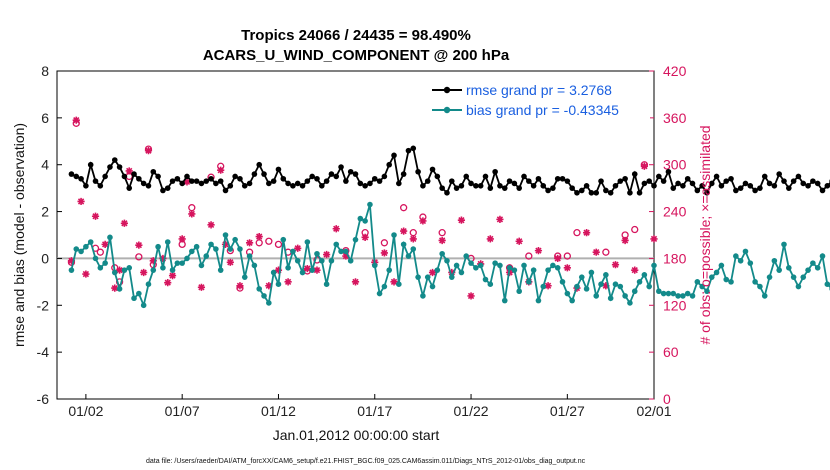 The width and height of the screenshot is (830, 470). I want to click on chart-title-line-1: Tropics 24066 / 24435 = 98.490%, so click(356, 35).